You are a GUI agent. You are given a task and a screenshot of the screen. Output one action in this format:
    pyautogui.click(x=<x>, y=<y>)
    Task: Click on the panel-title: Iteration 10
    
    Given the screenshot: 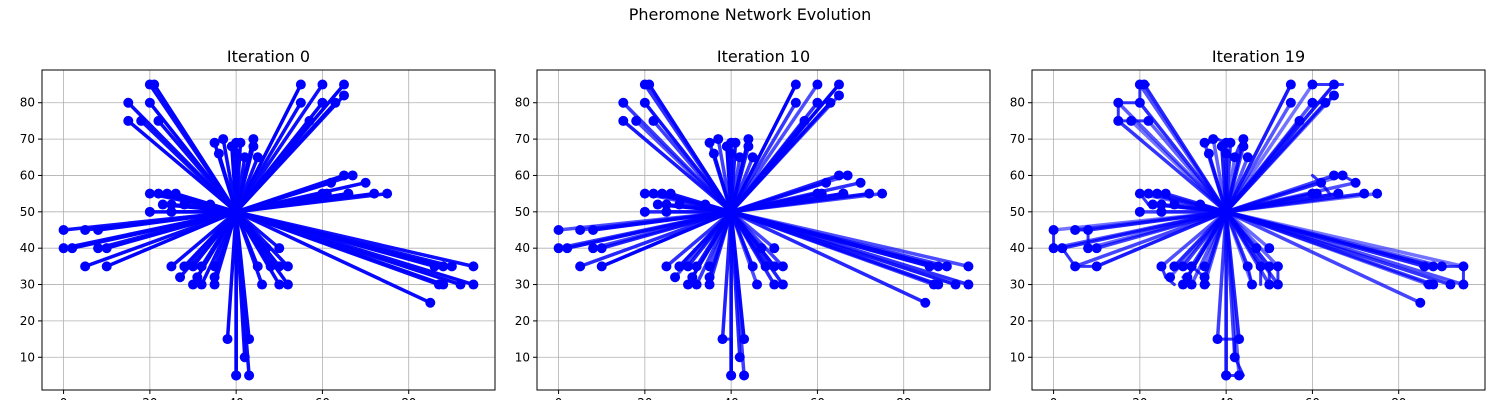 What is the action you would take?
    pyautogui.click(x=763, y=56)
    